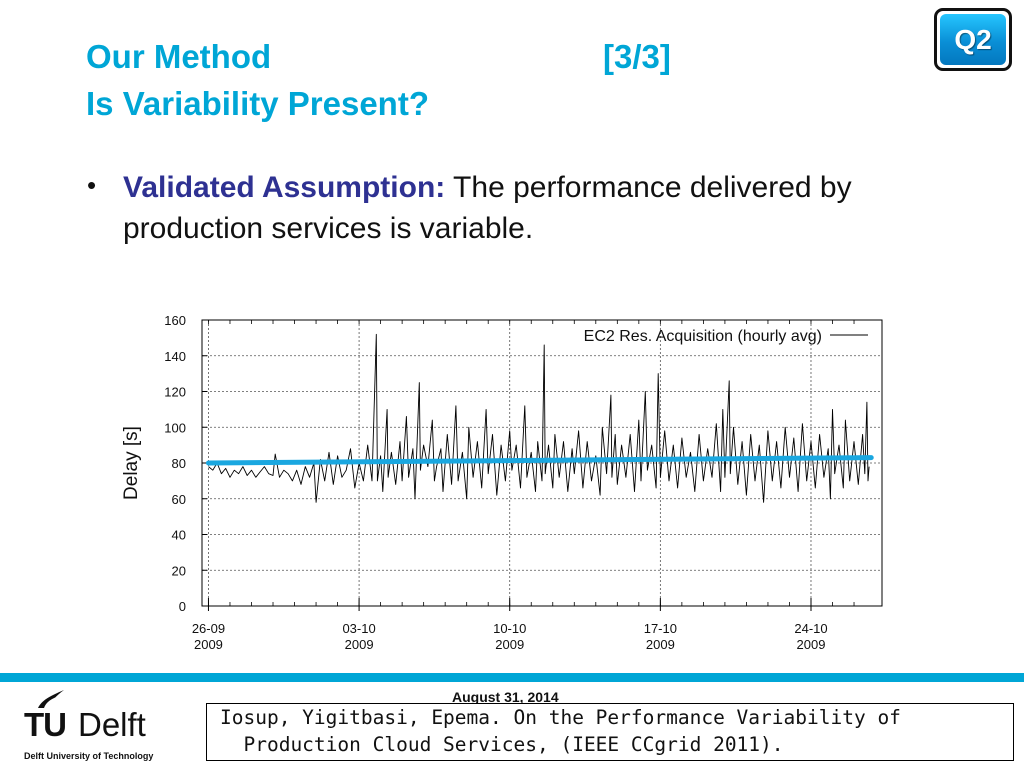 The width and height of the screenshot is (1024, 768). What do you see at coordinates (637, 56) in the screenshot?
I see `slide-page-indicator: [3/3]` at bounding box center [637, 56].